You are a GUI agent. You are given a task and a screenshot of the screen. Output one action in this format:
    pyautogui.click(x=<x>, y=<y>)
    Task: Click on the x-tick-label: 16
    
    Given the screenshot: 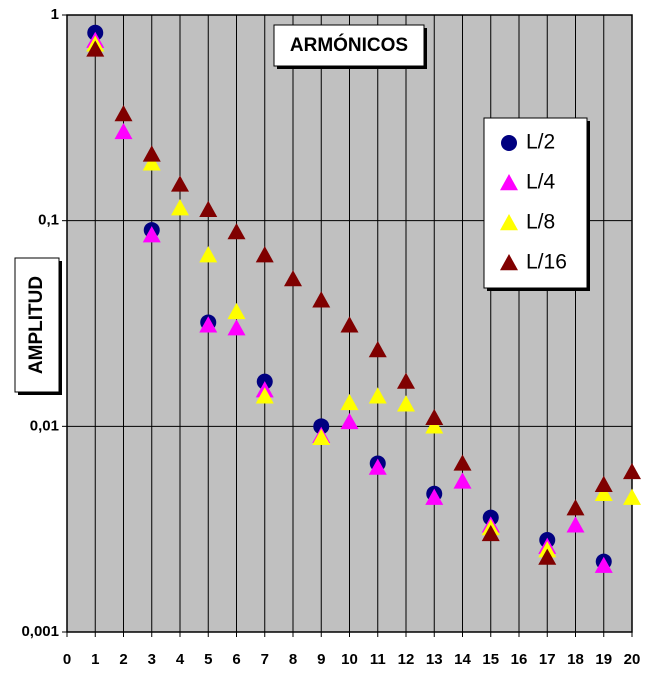 What is the action you would take?
    pyautogui.click(x=519, y=659)
    